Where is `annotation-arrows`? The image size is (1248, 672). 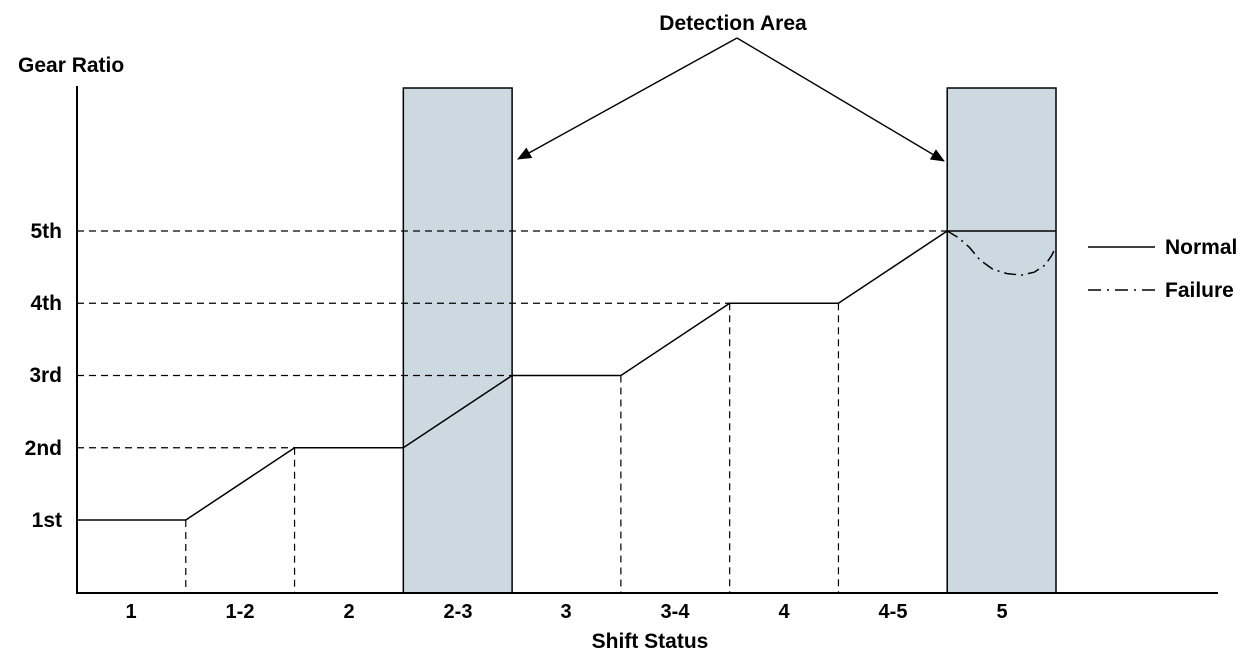 annotation-arrows is located at coordinates (731, 99).